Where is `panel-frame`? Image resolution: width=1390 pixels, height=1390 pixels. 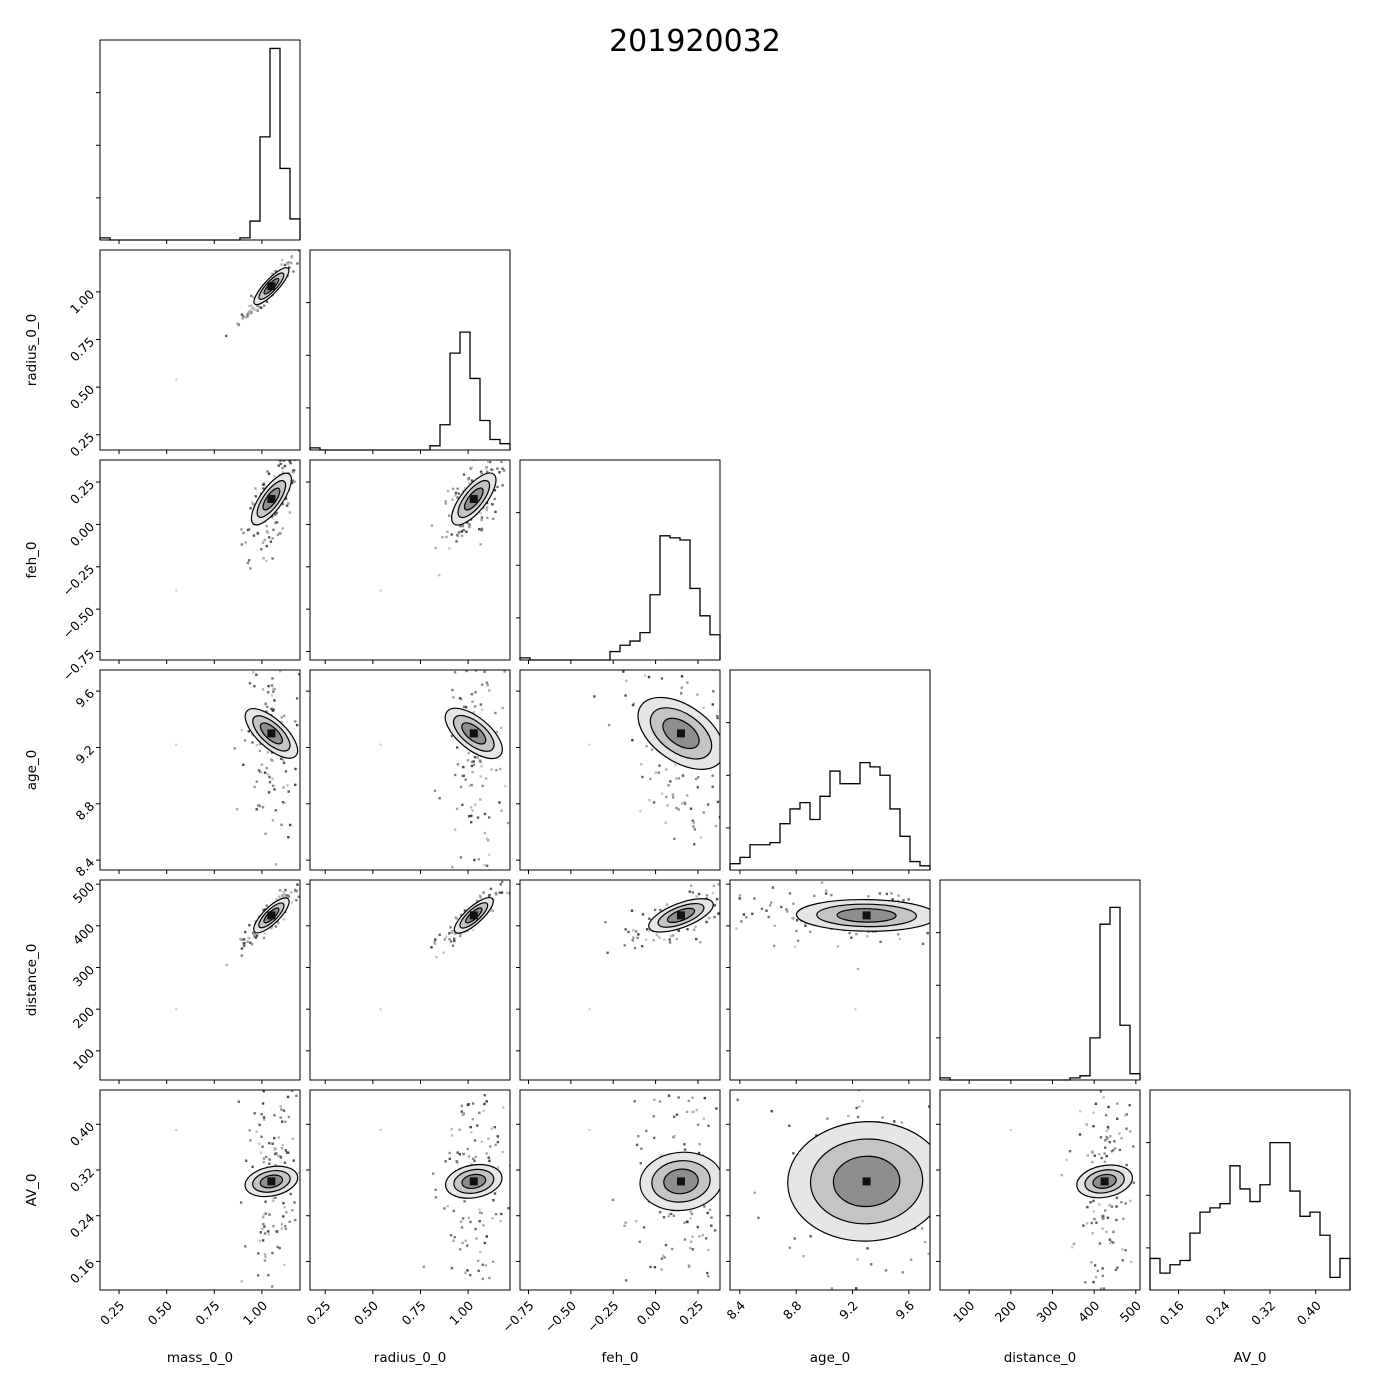
panel-frame is located at coordinates (200, 980).